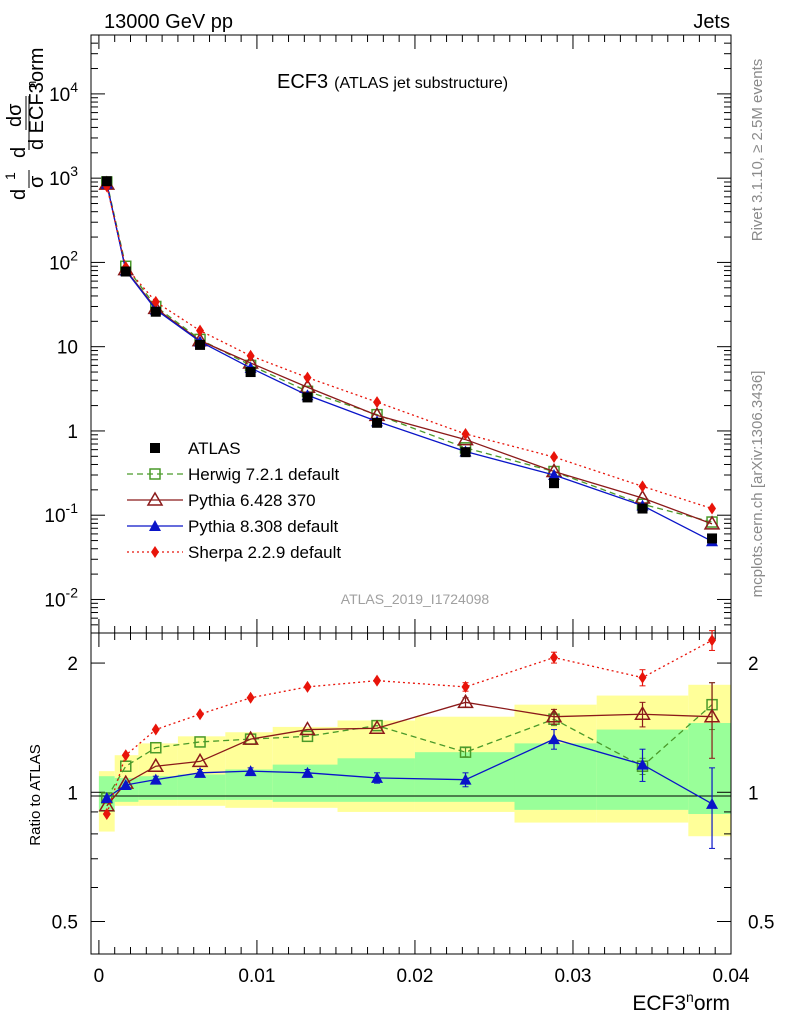 This screenshot has width=786, height=1024. I want to click on y-tick-label: 10², so click(63, 260).